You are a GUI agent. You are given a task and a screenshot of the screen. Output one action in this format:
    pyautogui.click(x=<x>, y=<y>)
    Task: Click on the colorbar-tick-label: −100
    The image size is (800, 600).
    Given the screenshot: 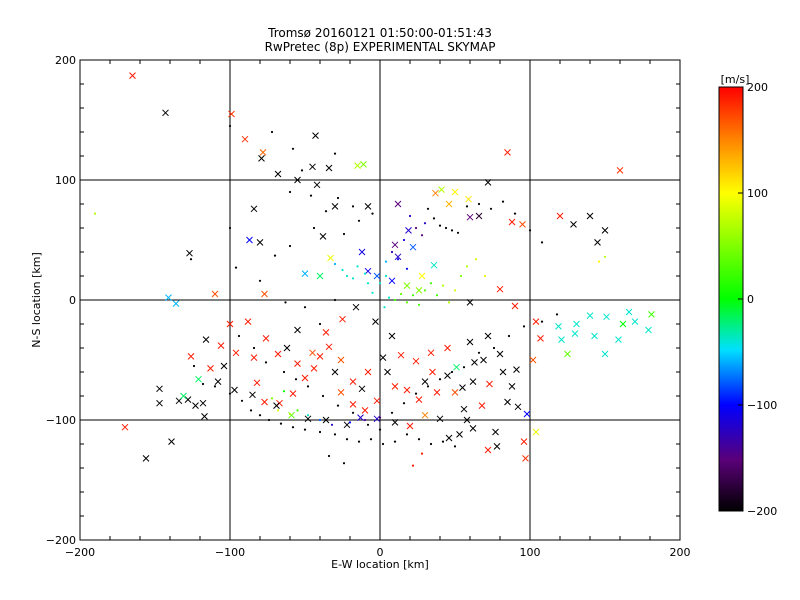 What is the action you would take?
    pyautogui.click(x=762, y=405)
    